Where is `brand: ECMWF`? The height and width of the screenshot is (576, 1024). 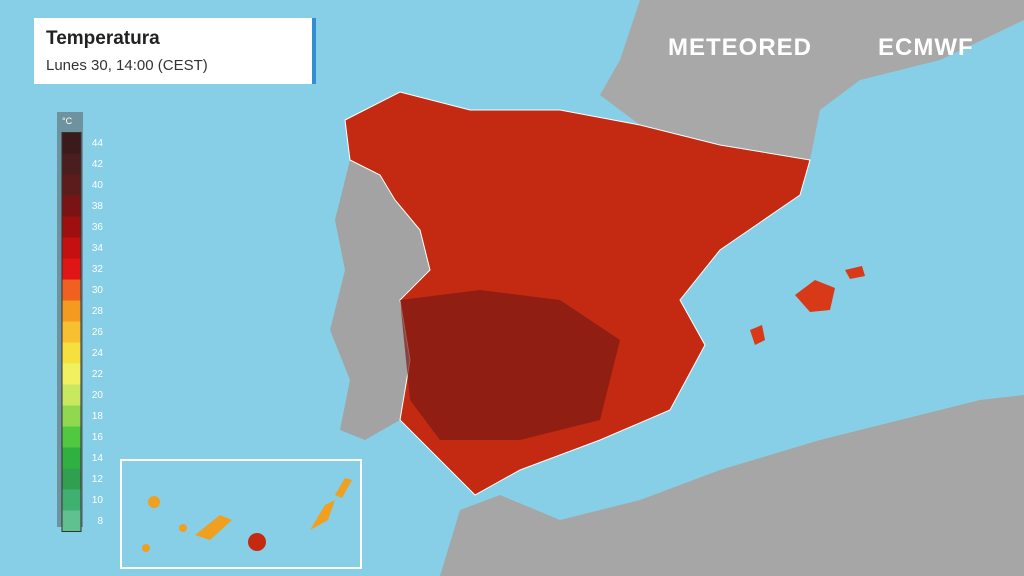 brand: ECMWF is located at coordinates (926, 47).